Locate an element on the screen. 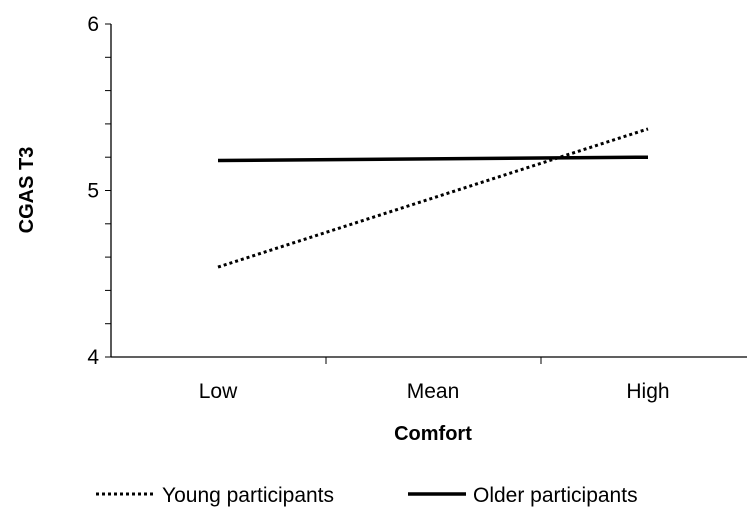 The height and width of the screenshot is (509, 747). legend: Young participants Older participants is located at coordinates (367, 495).